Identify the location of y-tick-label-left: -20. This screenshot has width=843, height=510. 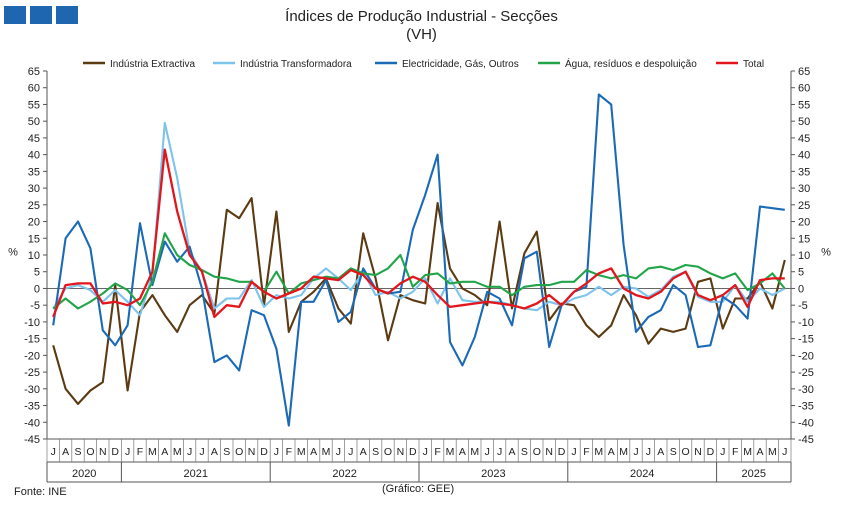
(32, 356).